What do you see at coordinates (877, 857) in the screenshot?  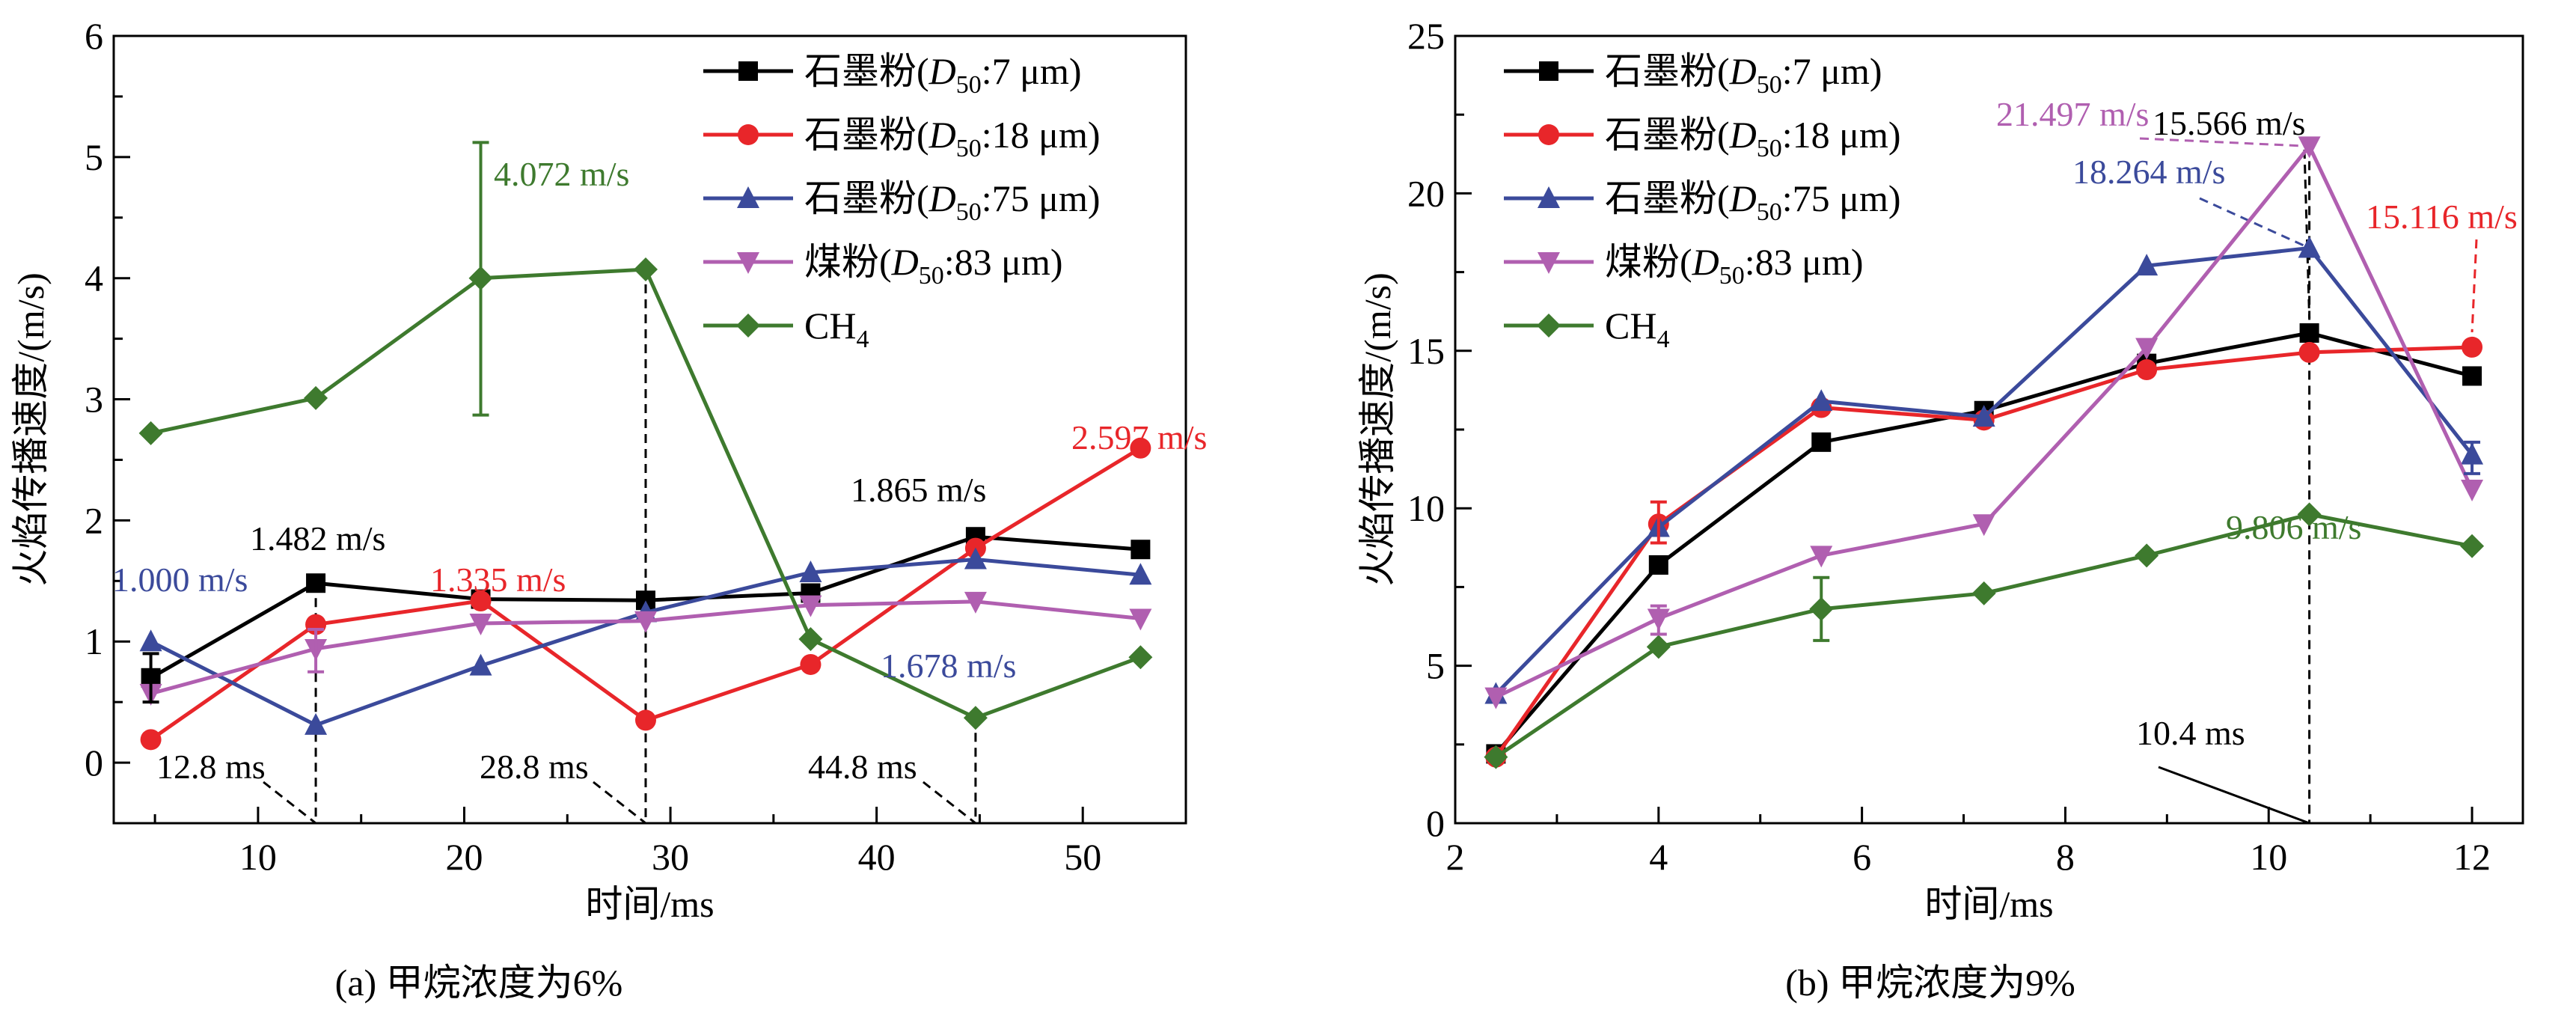 I see `x-tick-label: 40` at bounding box center [877, 857].